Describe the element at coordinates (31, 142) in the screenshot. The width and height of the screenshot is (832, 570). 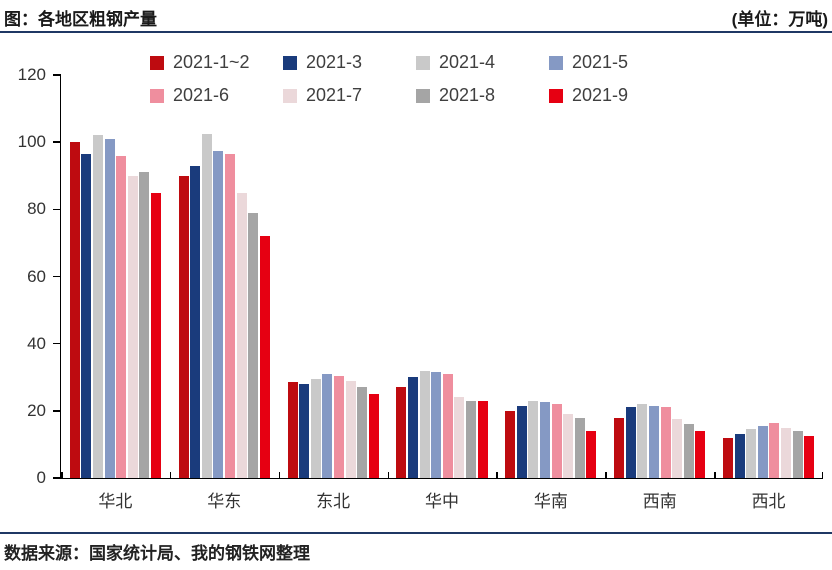
I see `y-axis-label: 100` at that location.